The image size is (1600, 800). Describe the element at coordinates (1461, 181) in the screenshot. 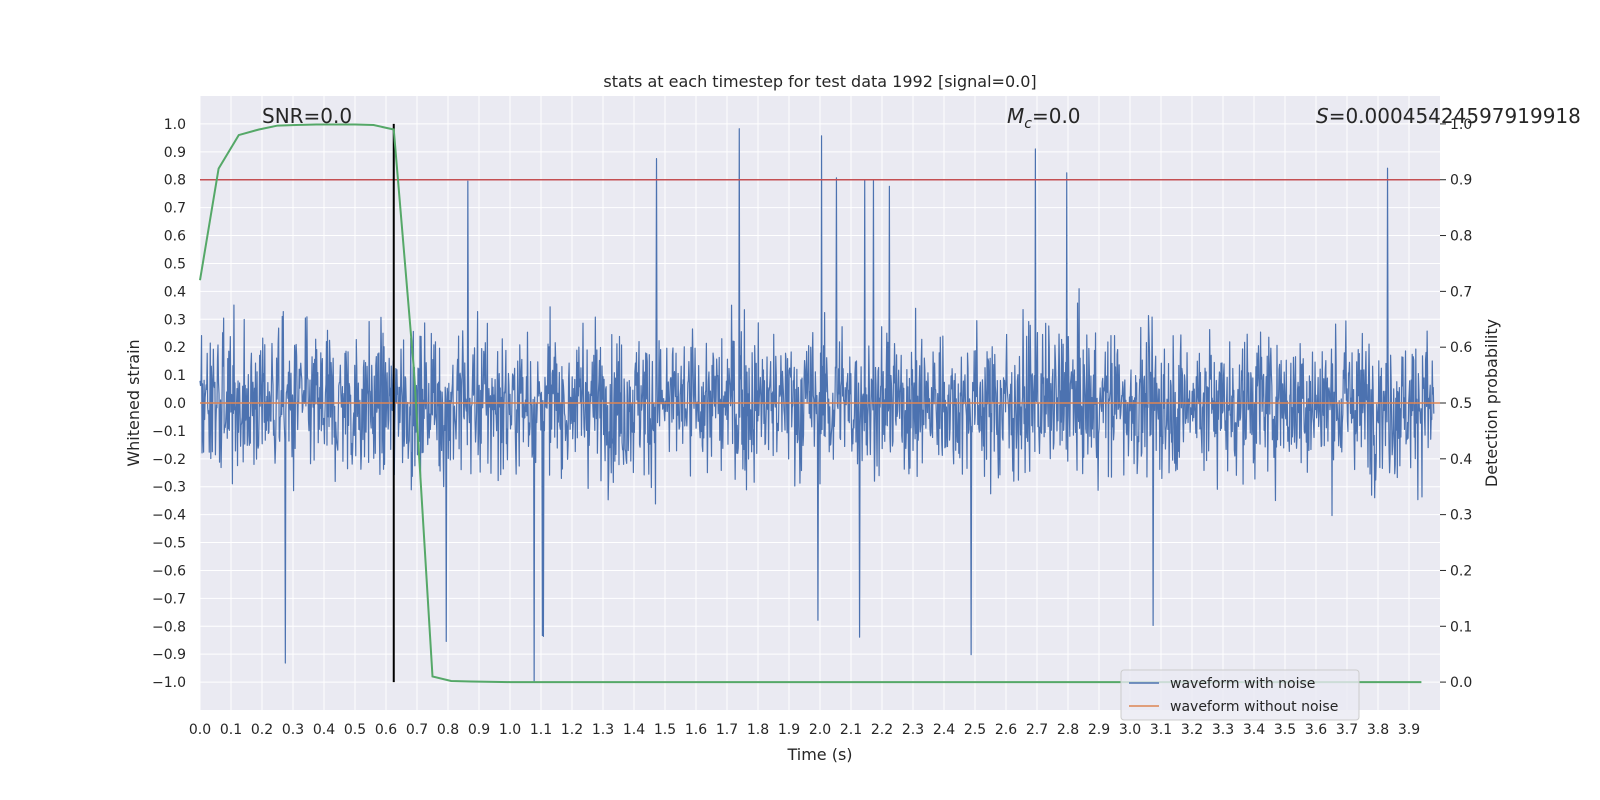

I see `y2-tick-label: 0.9` at that location.